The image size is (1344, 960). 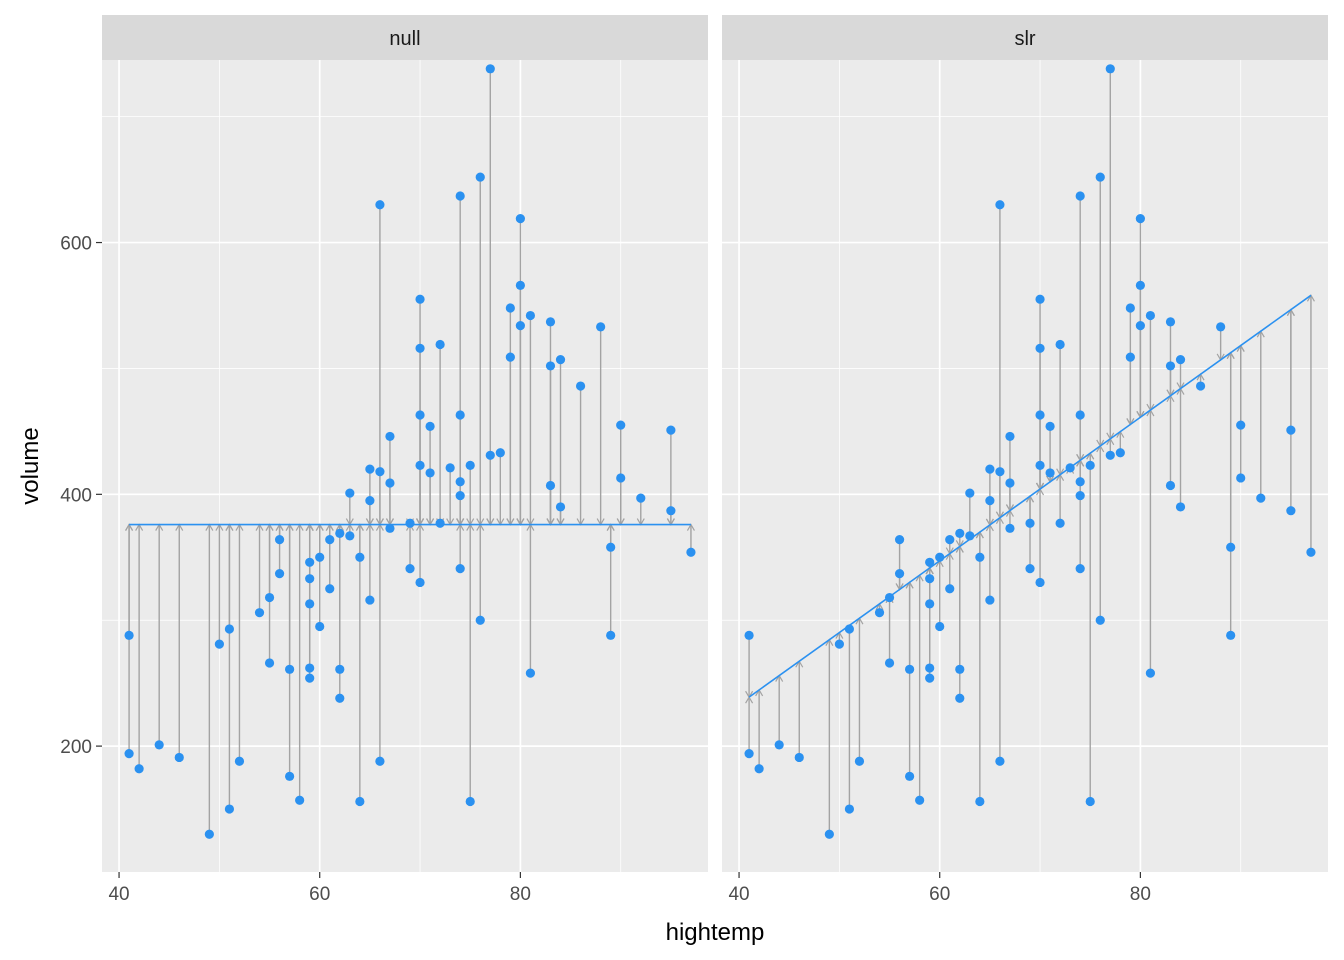 I want to click on strip-background-null, so click(x=405, y=37).